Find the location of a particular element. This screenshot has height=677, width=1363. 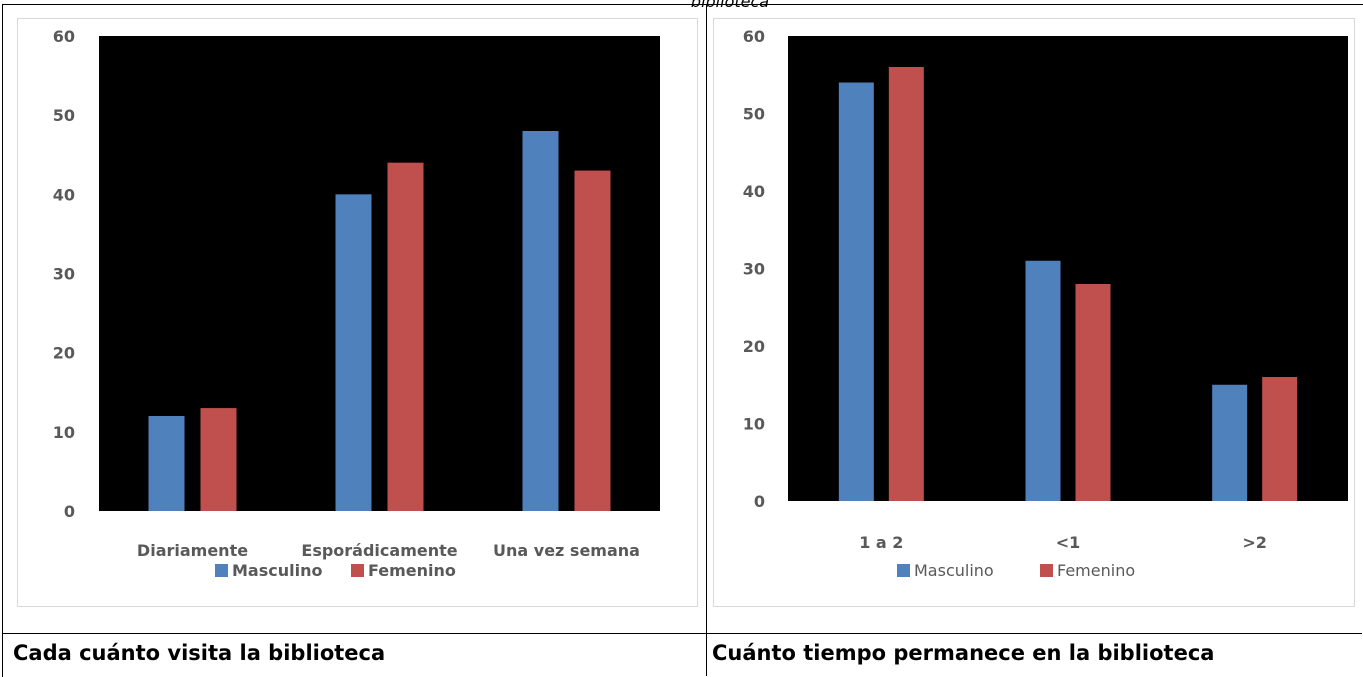

x-category-label: 1 a 2 is located at coordinates (881, 542).